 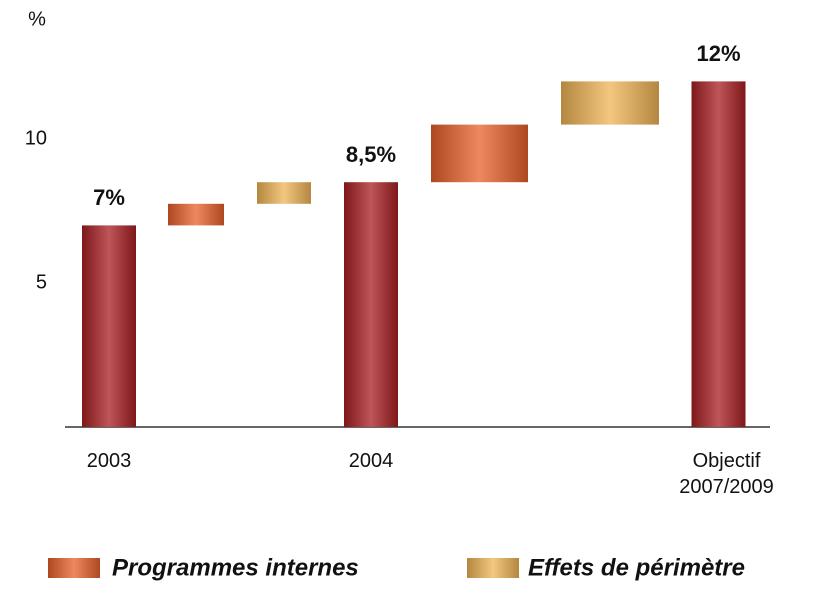 I want to click on y-axis-label: %, so click(x=37, y=19).